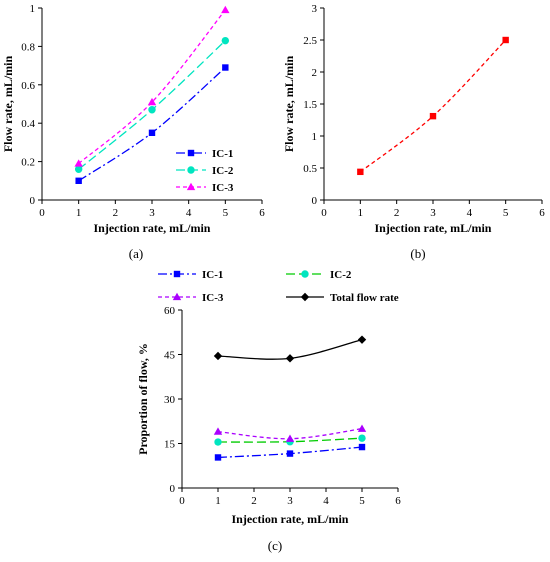  What do you see at coordinates (170, 311) in the screenshot?
I see `y-tick-label: 60` at bounding box center [170, 311].